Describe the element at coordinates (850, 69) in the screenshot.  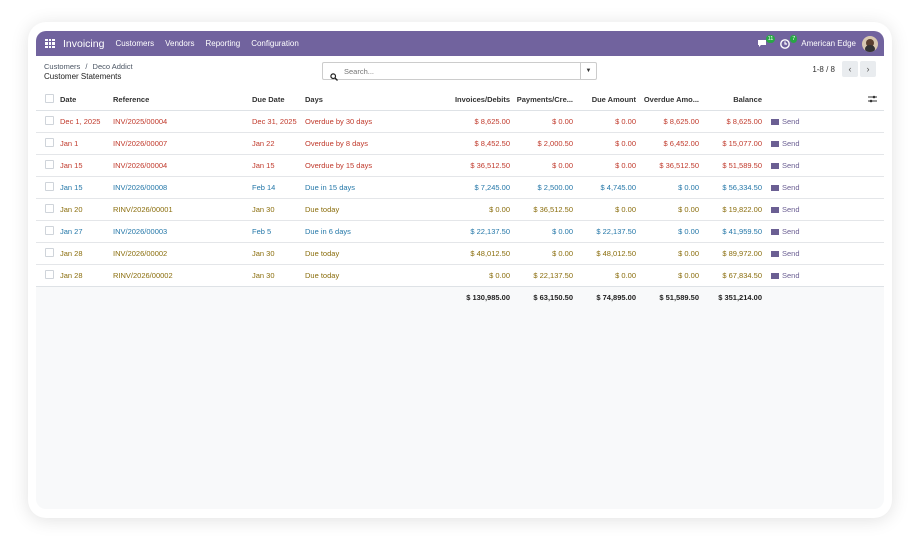
I see `pager-previous-icon: ‹` at that location.